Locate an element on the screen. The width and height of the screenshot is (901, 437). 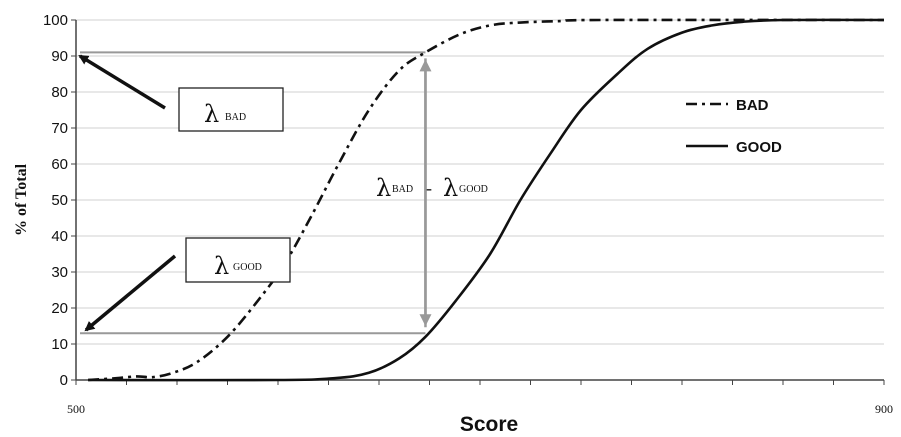
y-tick-label-90: 90 is located at coordinates (59, 56).